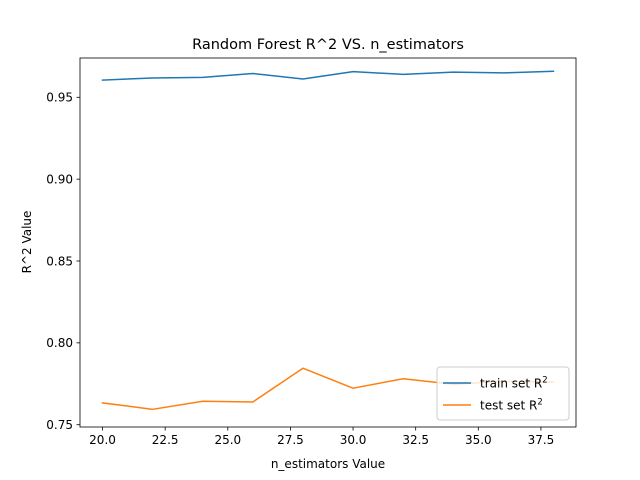  Describe the element at coordinates (478, 440) in the screenshot. I see `x-tick-label: 35.0` at that location.